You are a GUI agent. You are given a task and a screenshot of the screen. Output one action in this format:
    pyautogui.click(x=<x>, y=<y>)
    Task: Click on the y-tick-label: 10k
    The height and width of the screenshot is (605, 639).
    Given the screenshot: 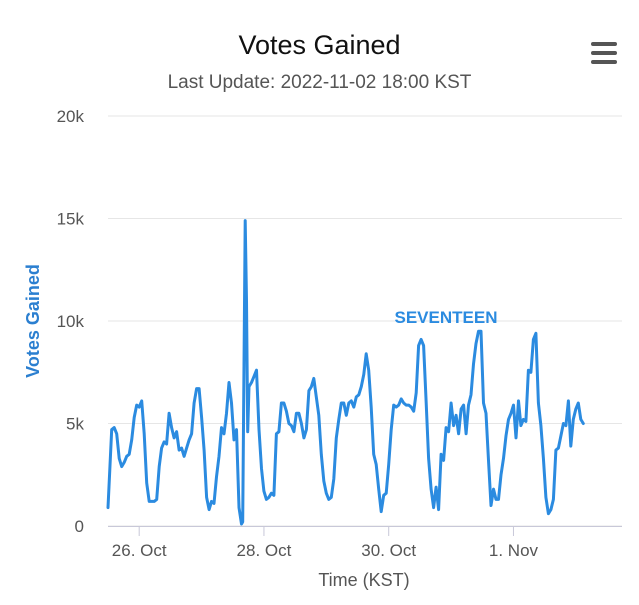 What is the action you would take?
    pyautogui.click(x=71, y=321)
    